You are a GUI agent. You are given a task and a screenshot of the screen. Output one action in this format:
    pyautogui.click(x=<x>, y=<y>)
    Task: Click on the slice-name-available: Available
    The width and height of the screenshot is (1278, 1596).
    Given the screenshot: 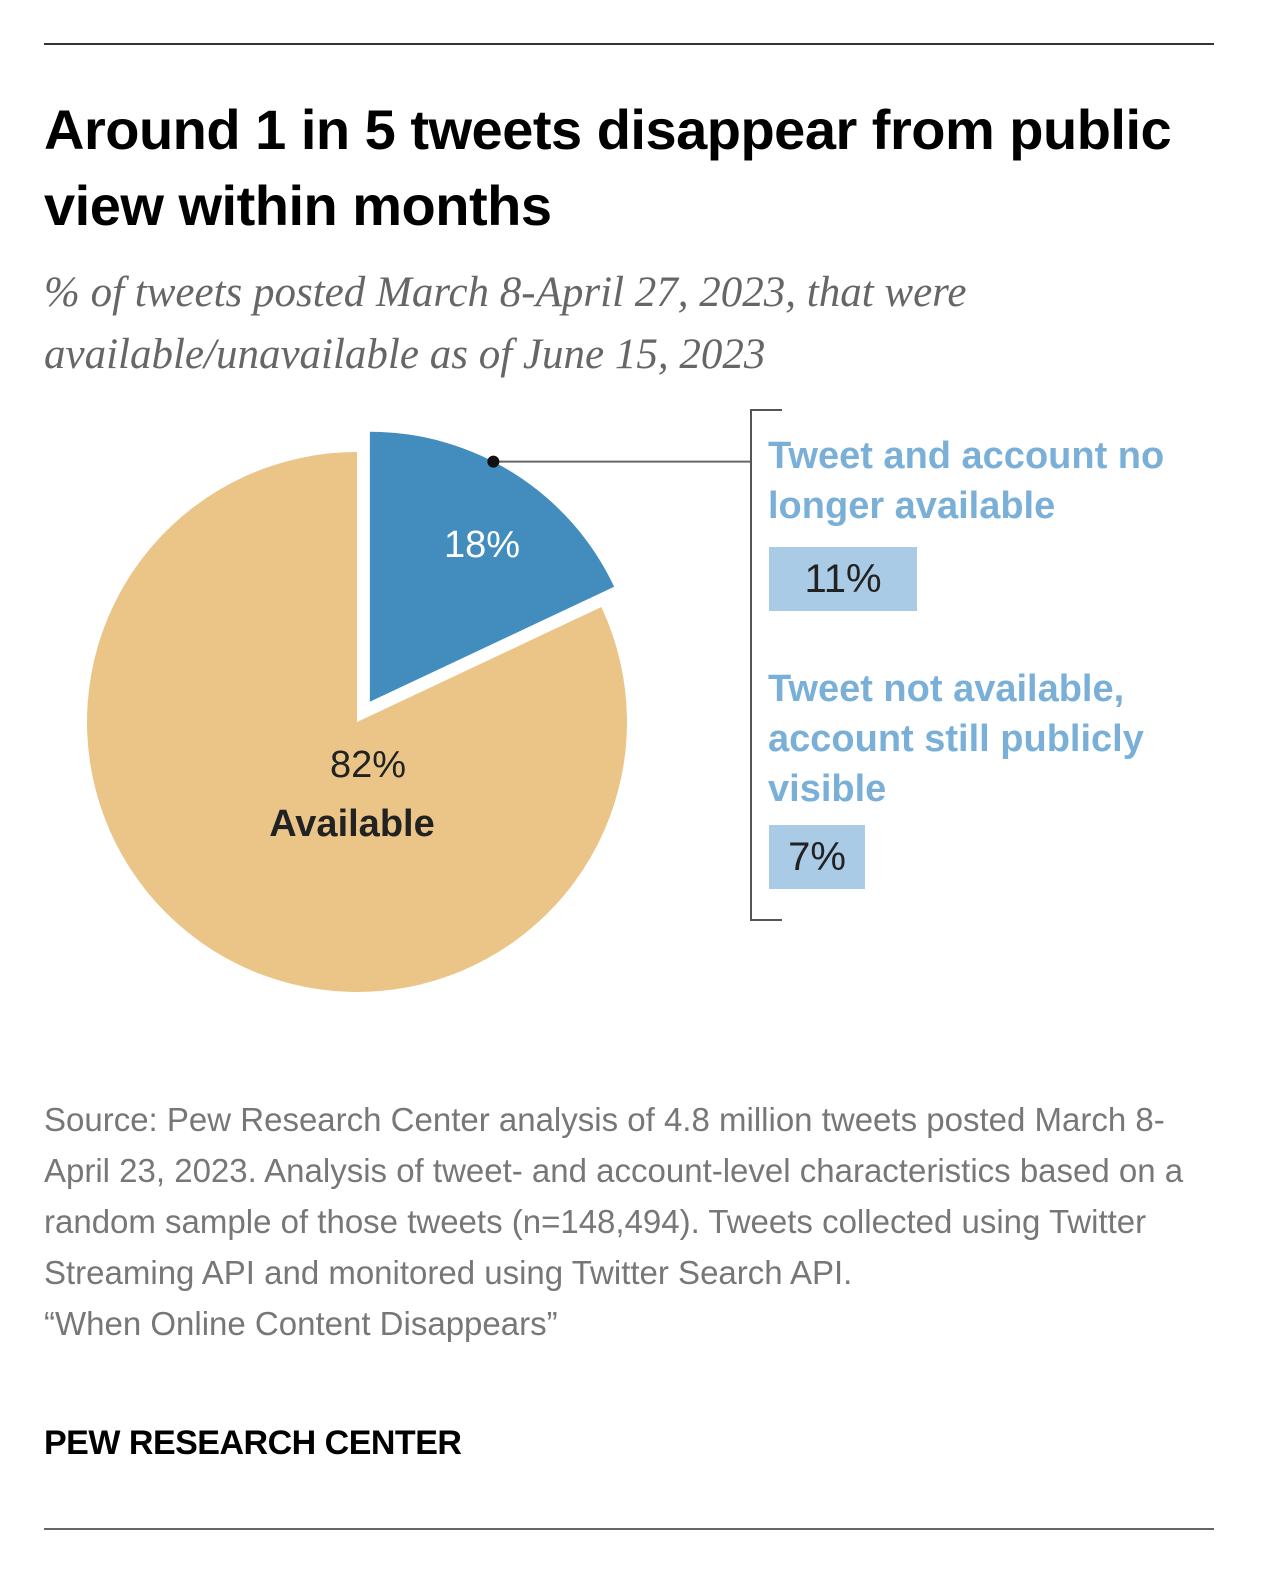 What is the action you would take?
    pyautogui.click(x=351, y=824)
    